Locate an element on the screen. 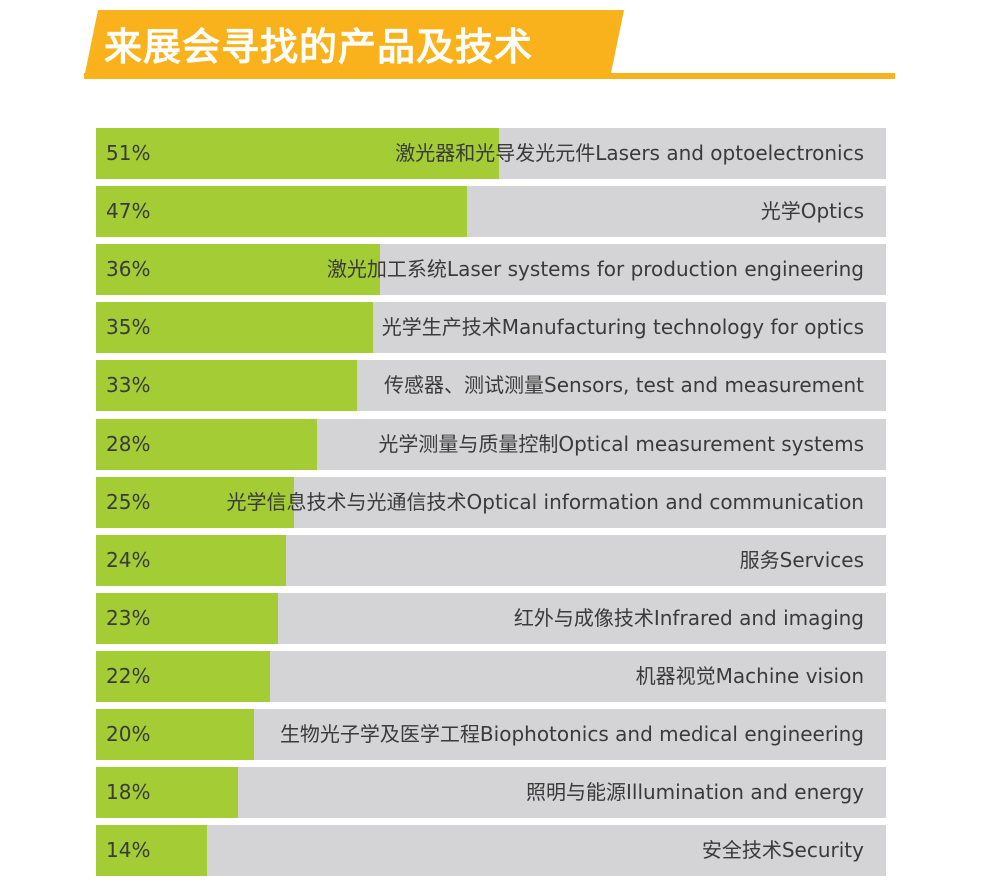  bar-value-label: 22% is located at coordinates (128, 676).